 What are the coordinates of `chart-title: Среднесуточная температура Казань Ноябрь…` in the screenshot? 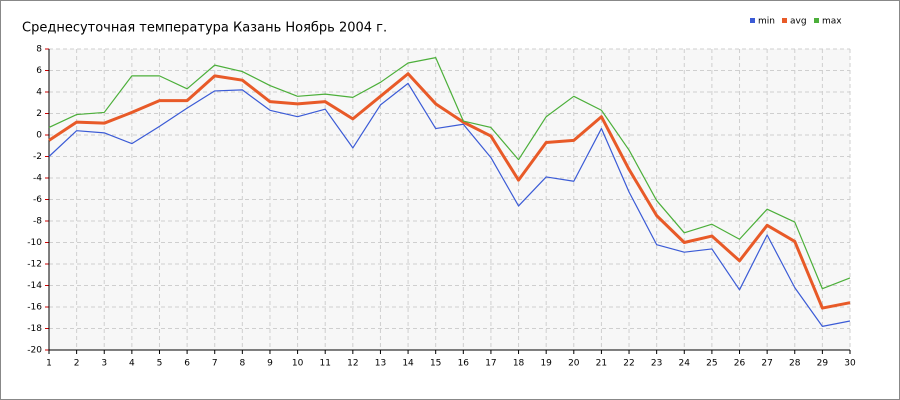 It's located at (204, 28).